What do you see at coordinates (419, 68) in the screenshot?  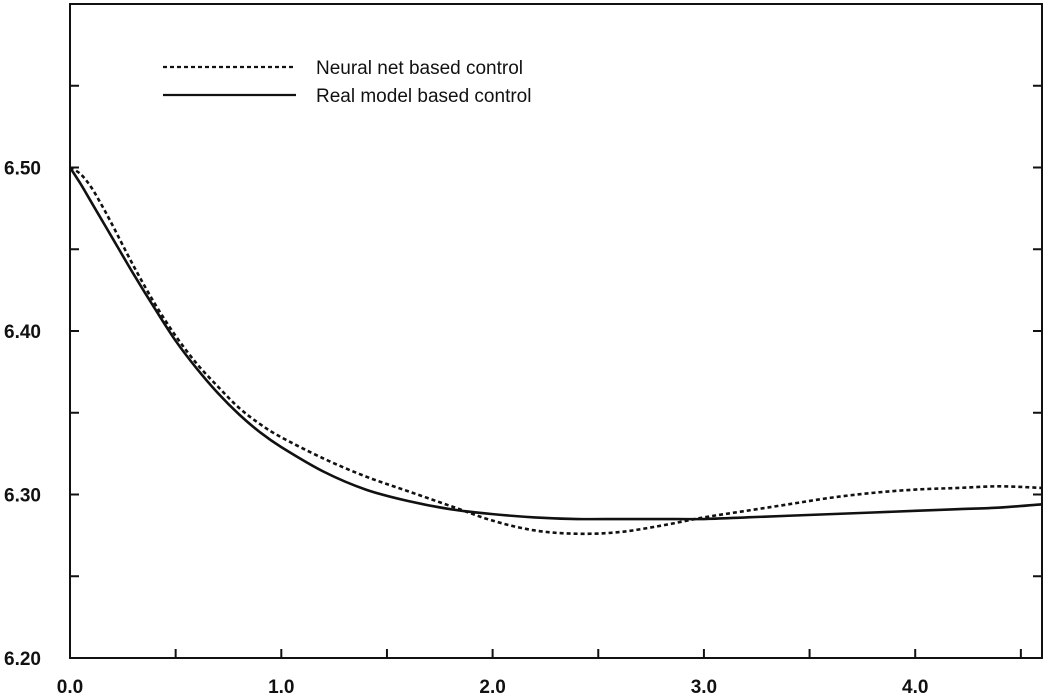 I see `legend-label-0: Neural net based control` at bounding box center [419, 68].